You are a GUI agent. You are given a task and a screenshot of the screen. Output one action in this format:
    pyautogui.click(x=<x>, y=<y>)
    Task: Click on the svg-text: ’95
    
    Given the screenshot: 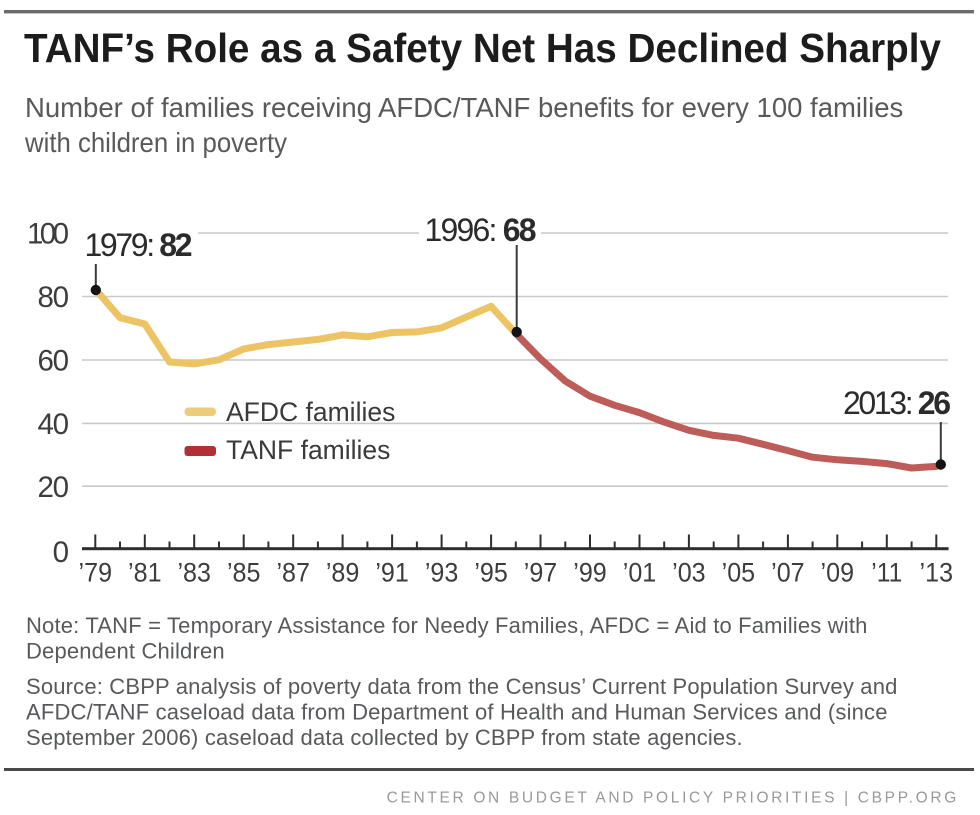 What is the action you would take?
    pyautogui.click(x=491, y=572)
    